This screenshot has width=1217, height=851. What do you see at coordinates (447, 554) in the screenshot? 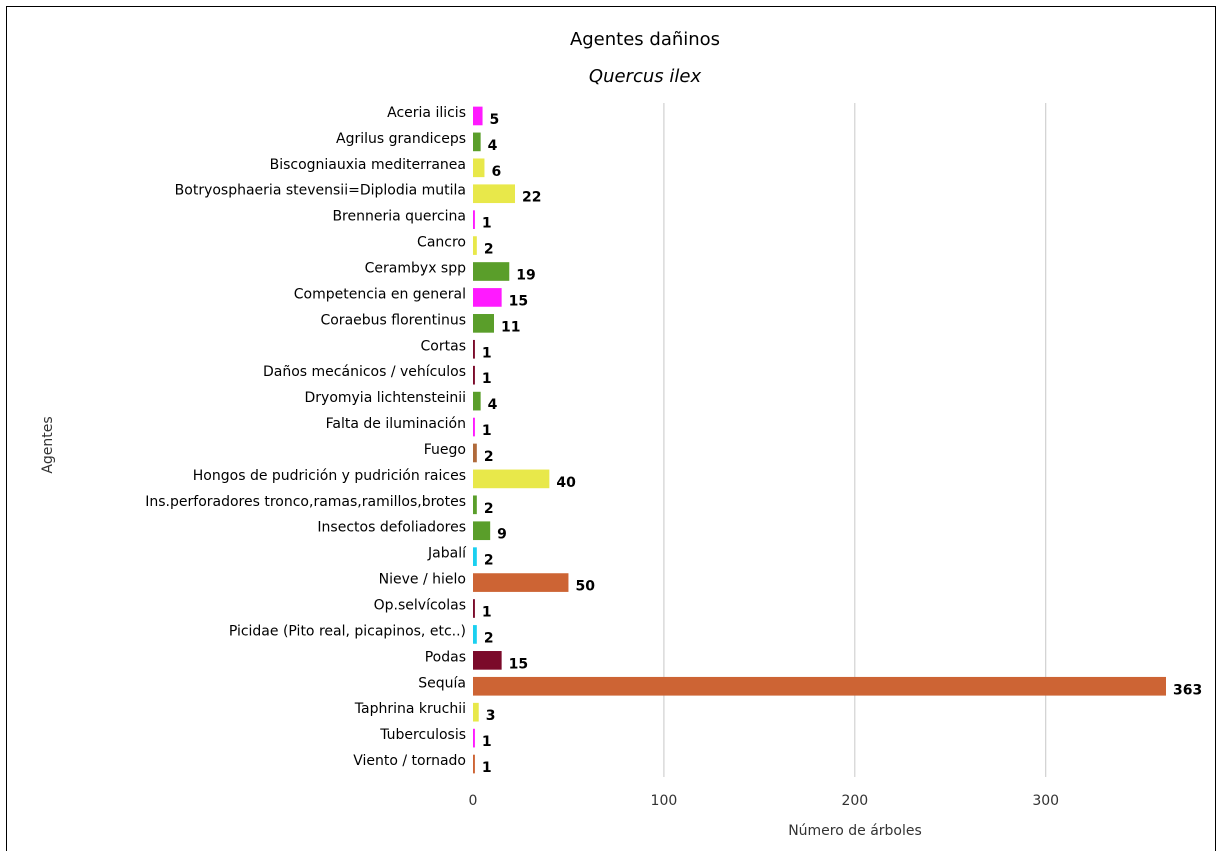
I see `category-label: Jabalí` at bounding box center [447, 554].